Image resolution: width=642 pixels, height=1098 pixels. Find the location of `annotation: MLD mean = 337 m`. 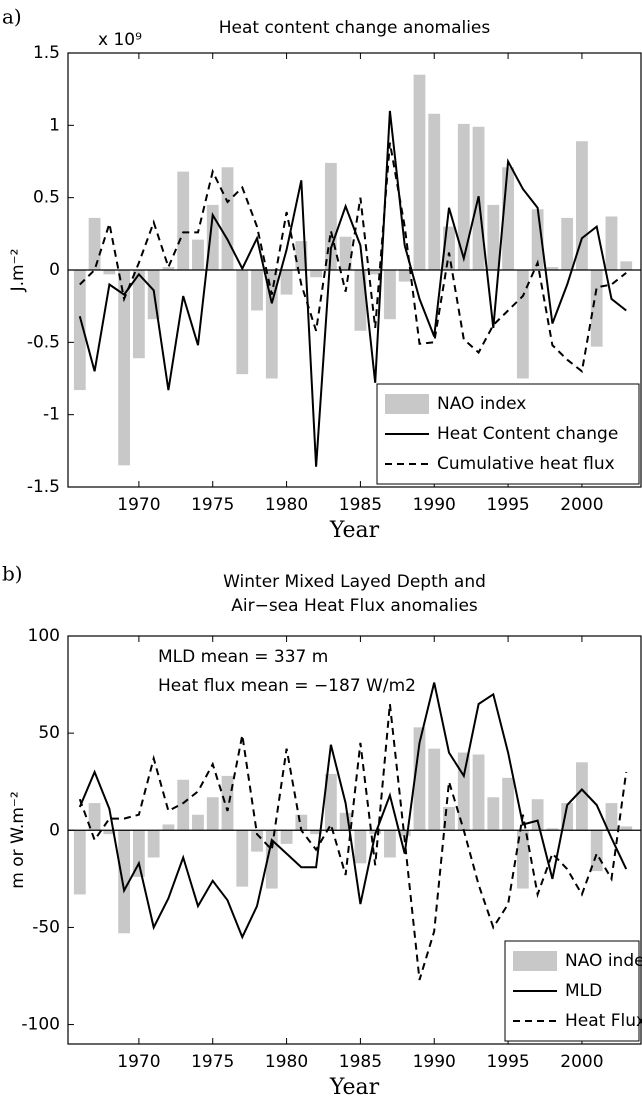

annotation: MLD mean = 337 m is located at coordinates (243, 657).